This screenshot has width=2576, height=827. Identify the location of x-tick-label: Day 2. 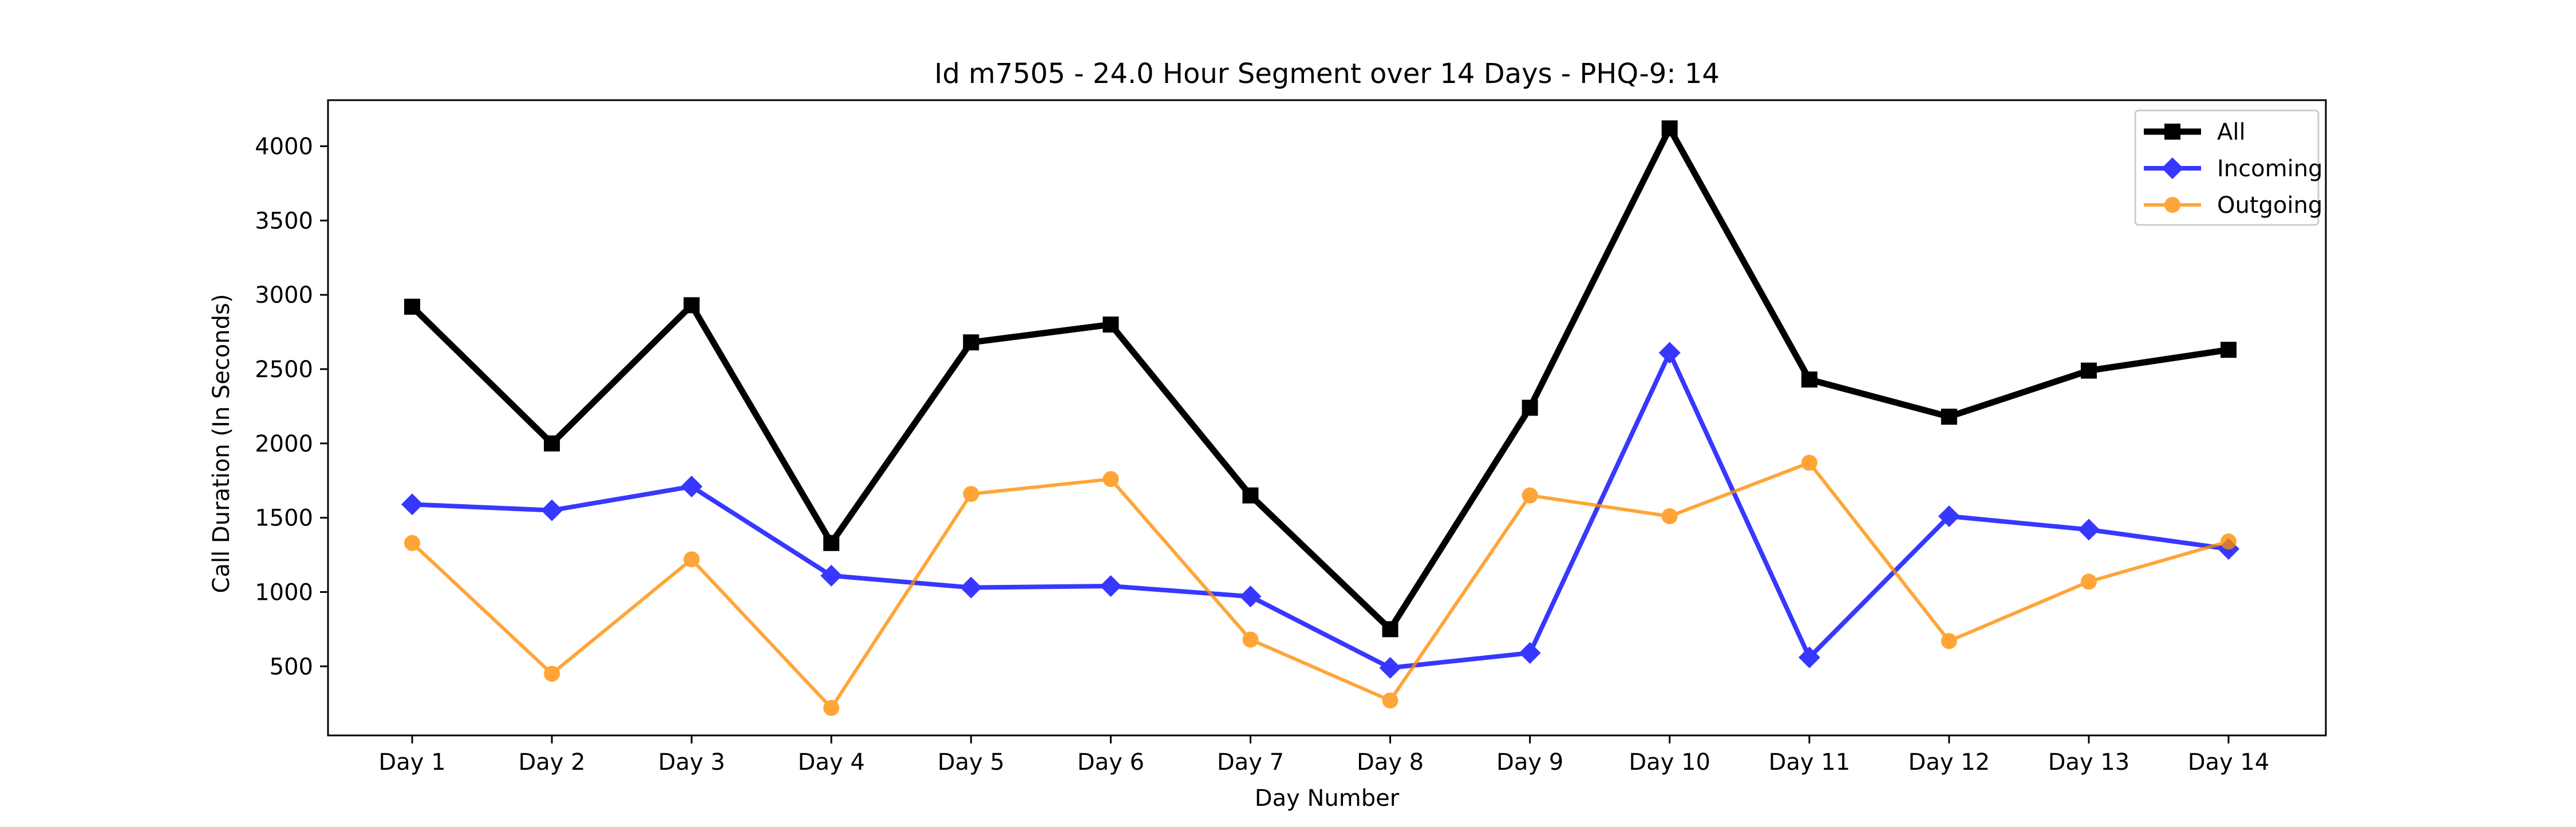
(551, 762).